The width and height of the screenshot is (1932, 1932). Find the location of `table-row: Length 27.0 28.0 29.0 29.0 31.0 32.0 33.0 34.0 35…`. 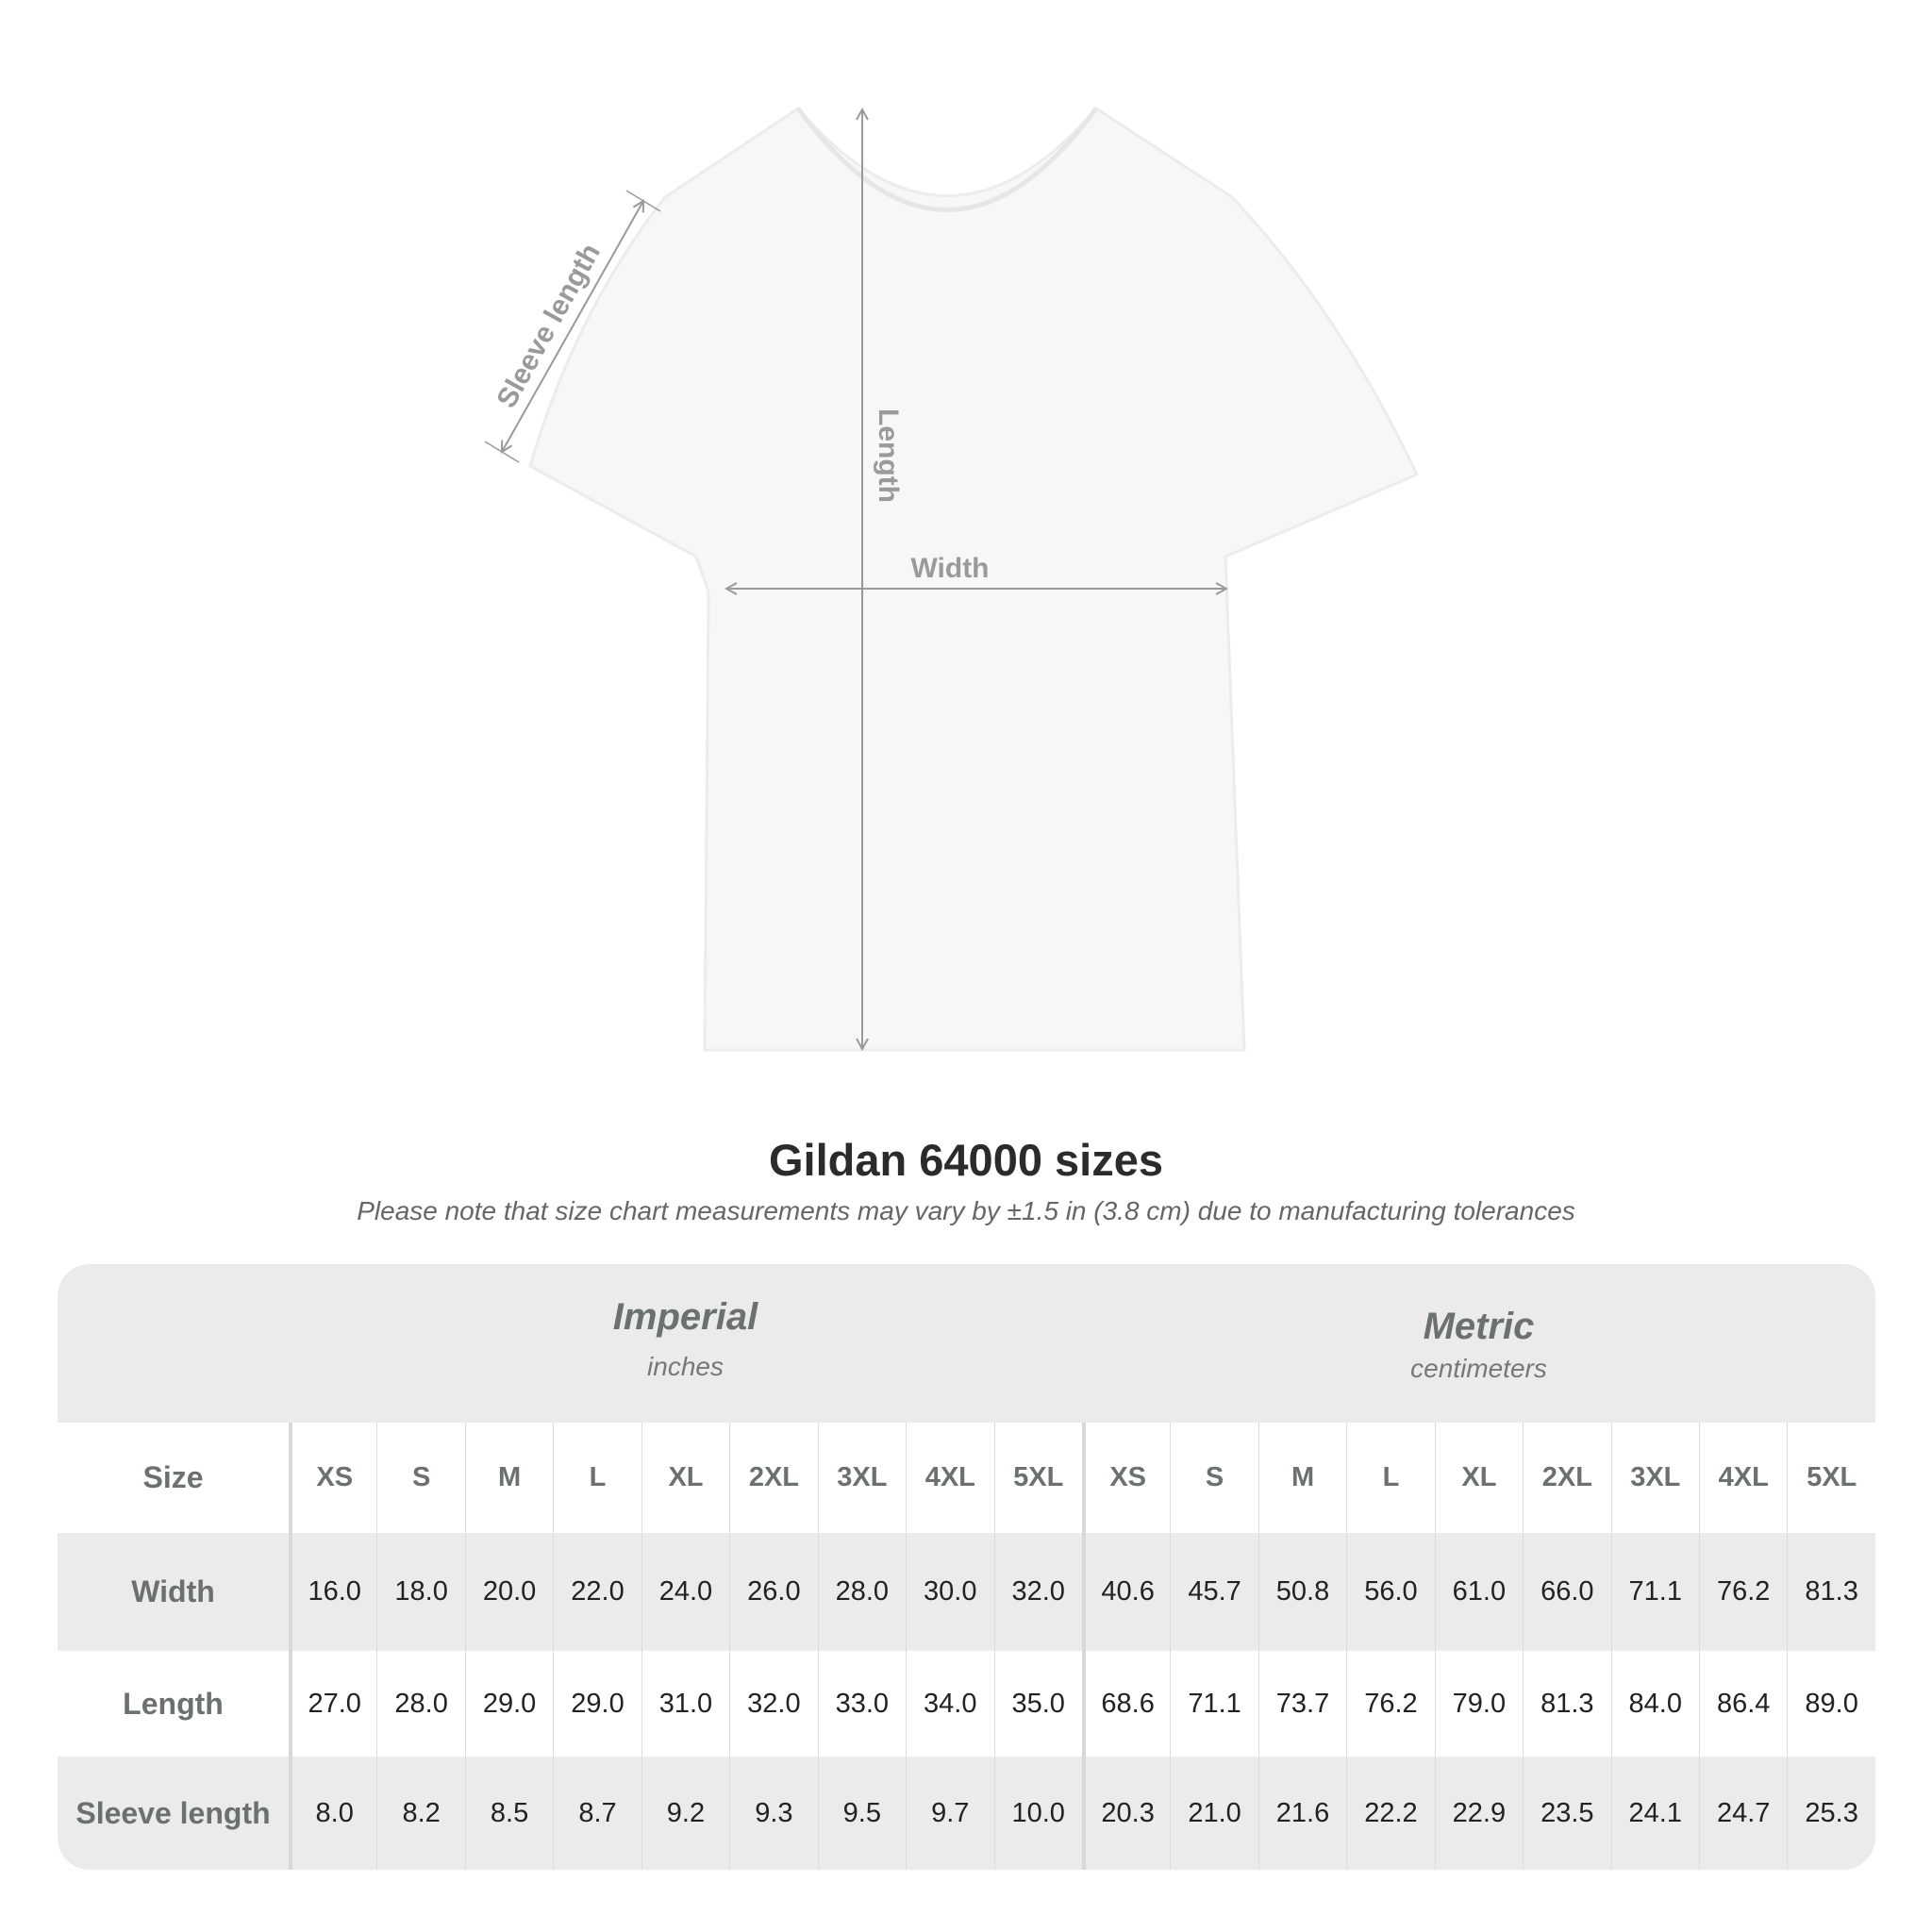

table-row: Length 27.0 28.0 29.0 29.0 31.0 32.0 33.0 34.0 35… is located at coordinates (967, 1704).